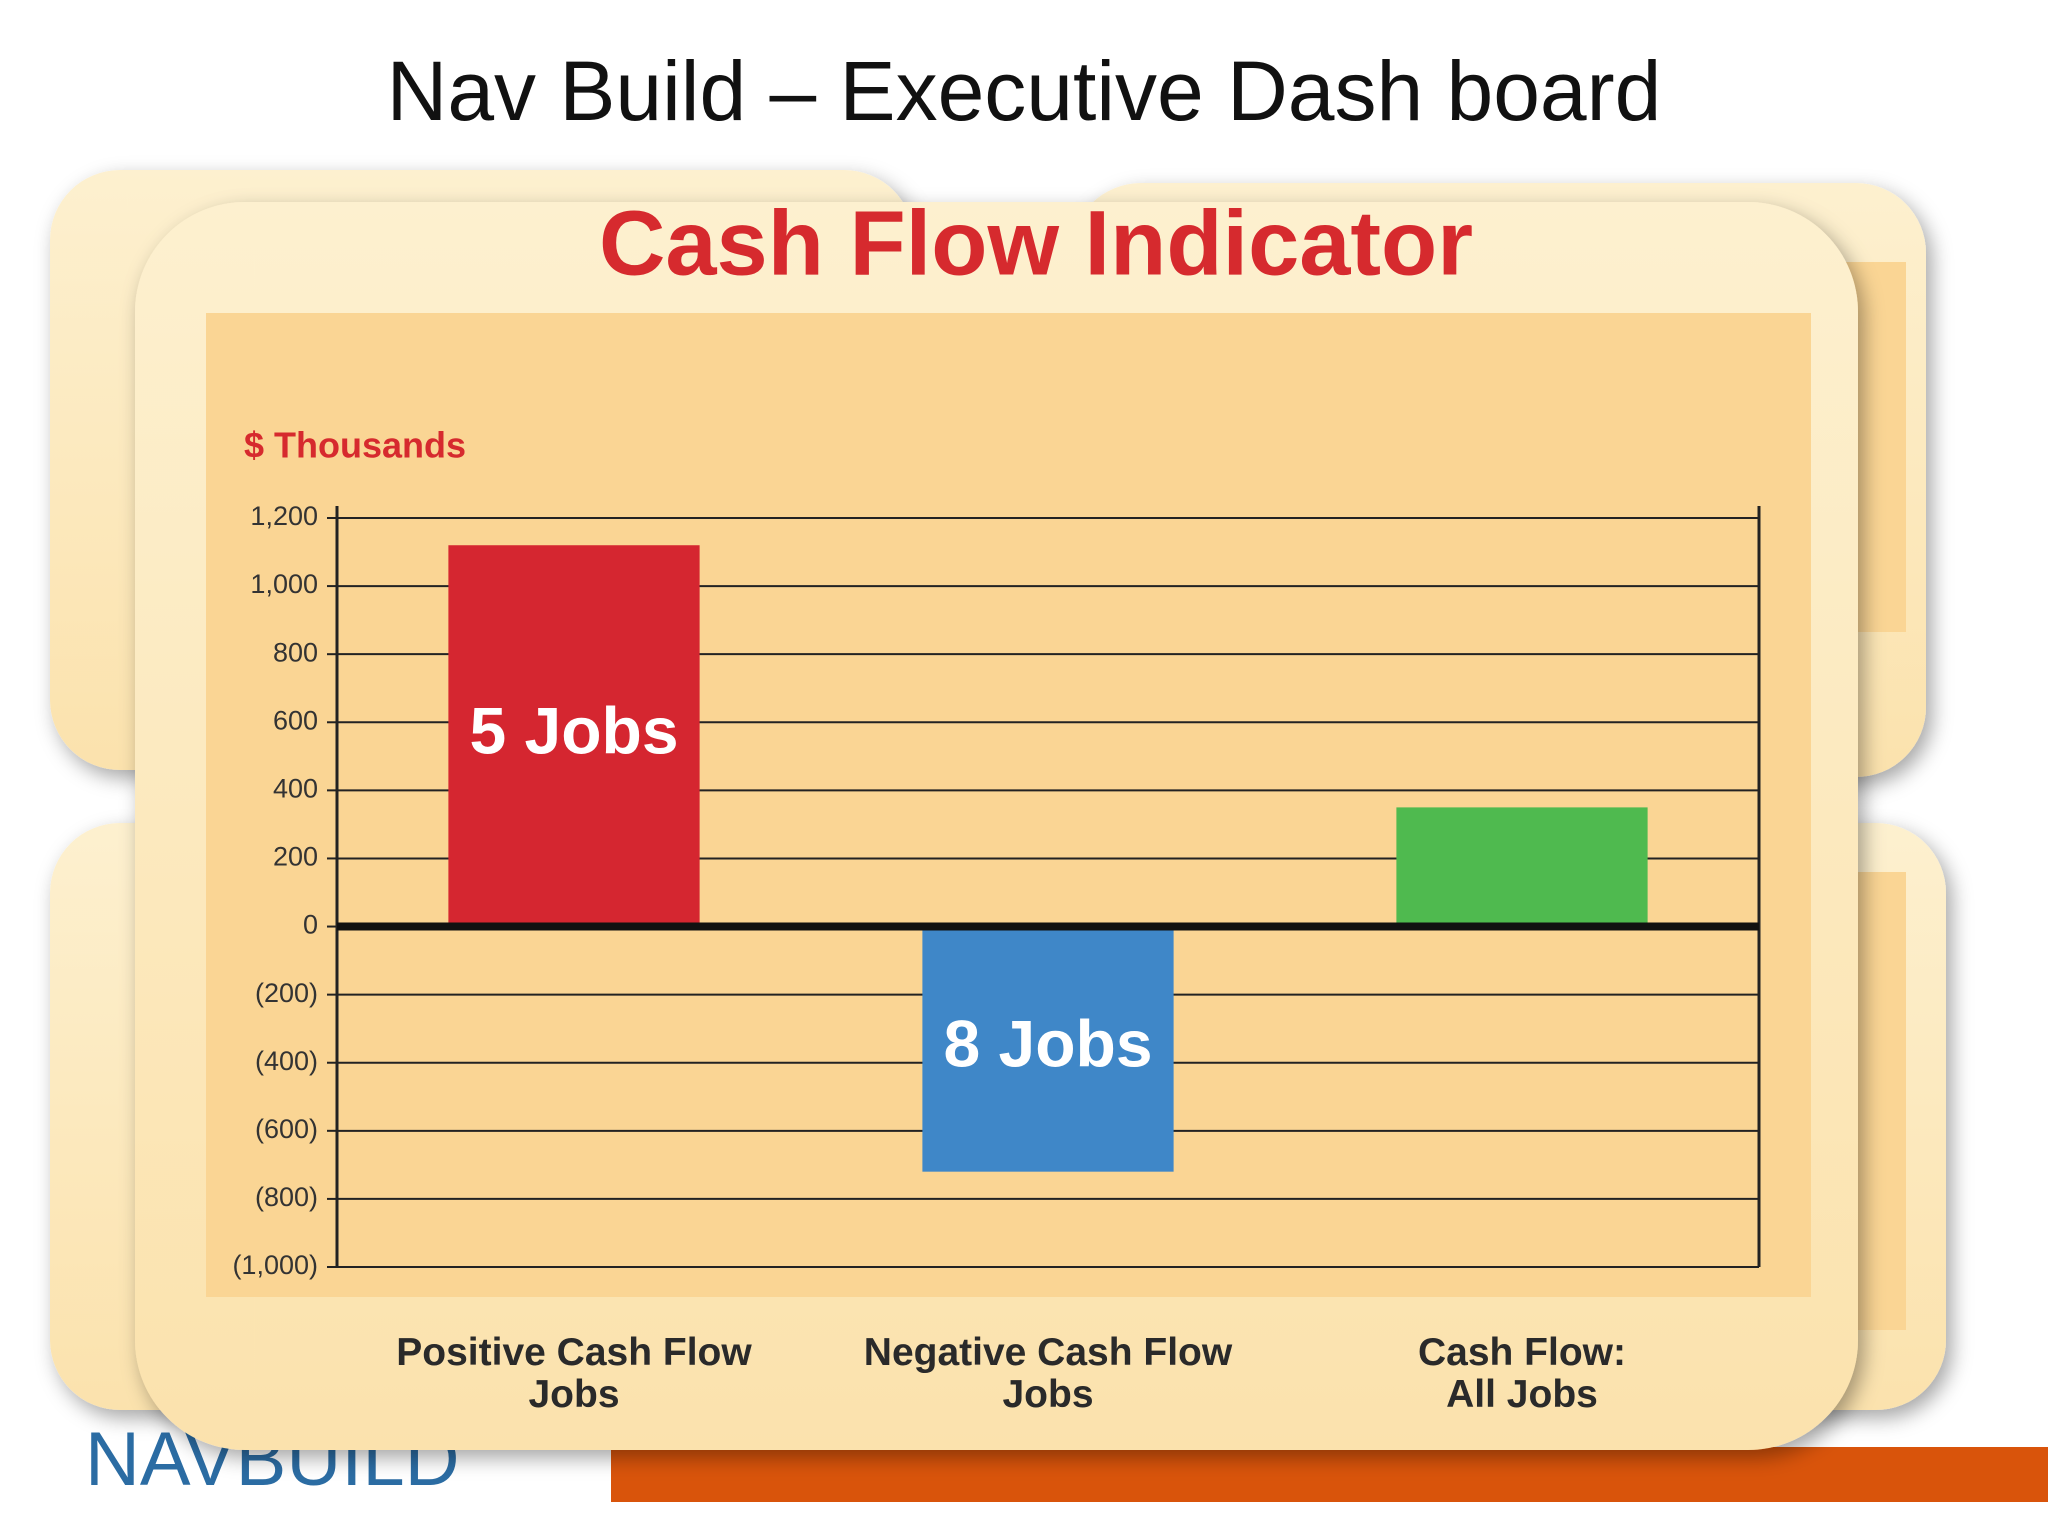  Describe the element at coordinates (573, 730) in the screenshot. I see `bar-label: 5 Jobs` at that location.